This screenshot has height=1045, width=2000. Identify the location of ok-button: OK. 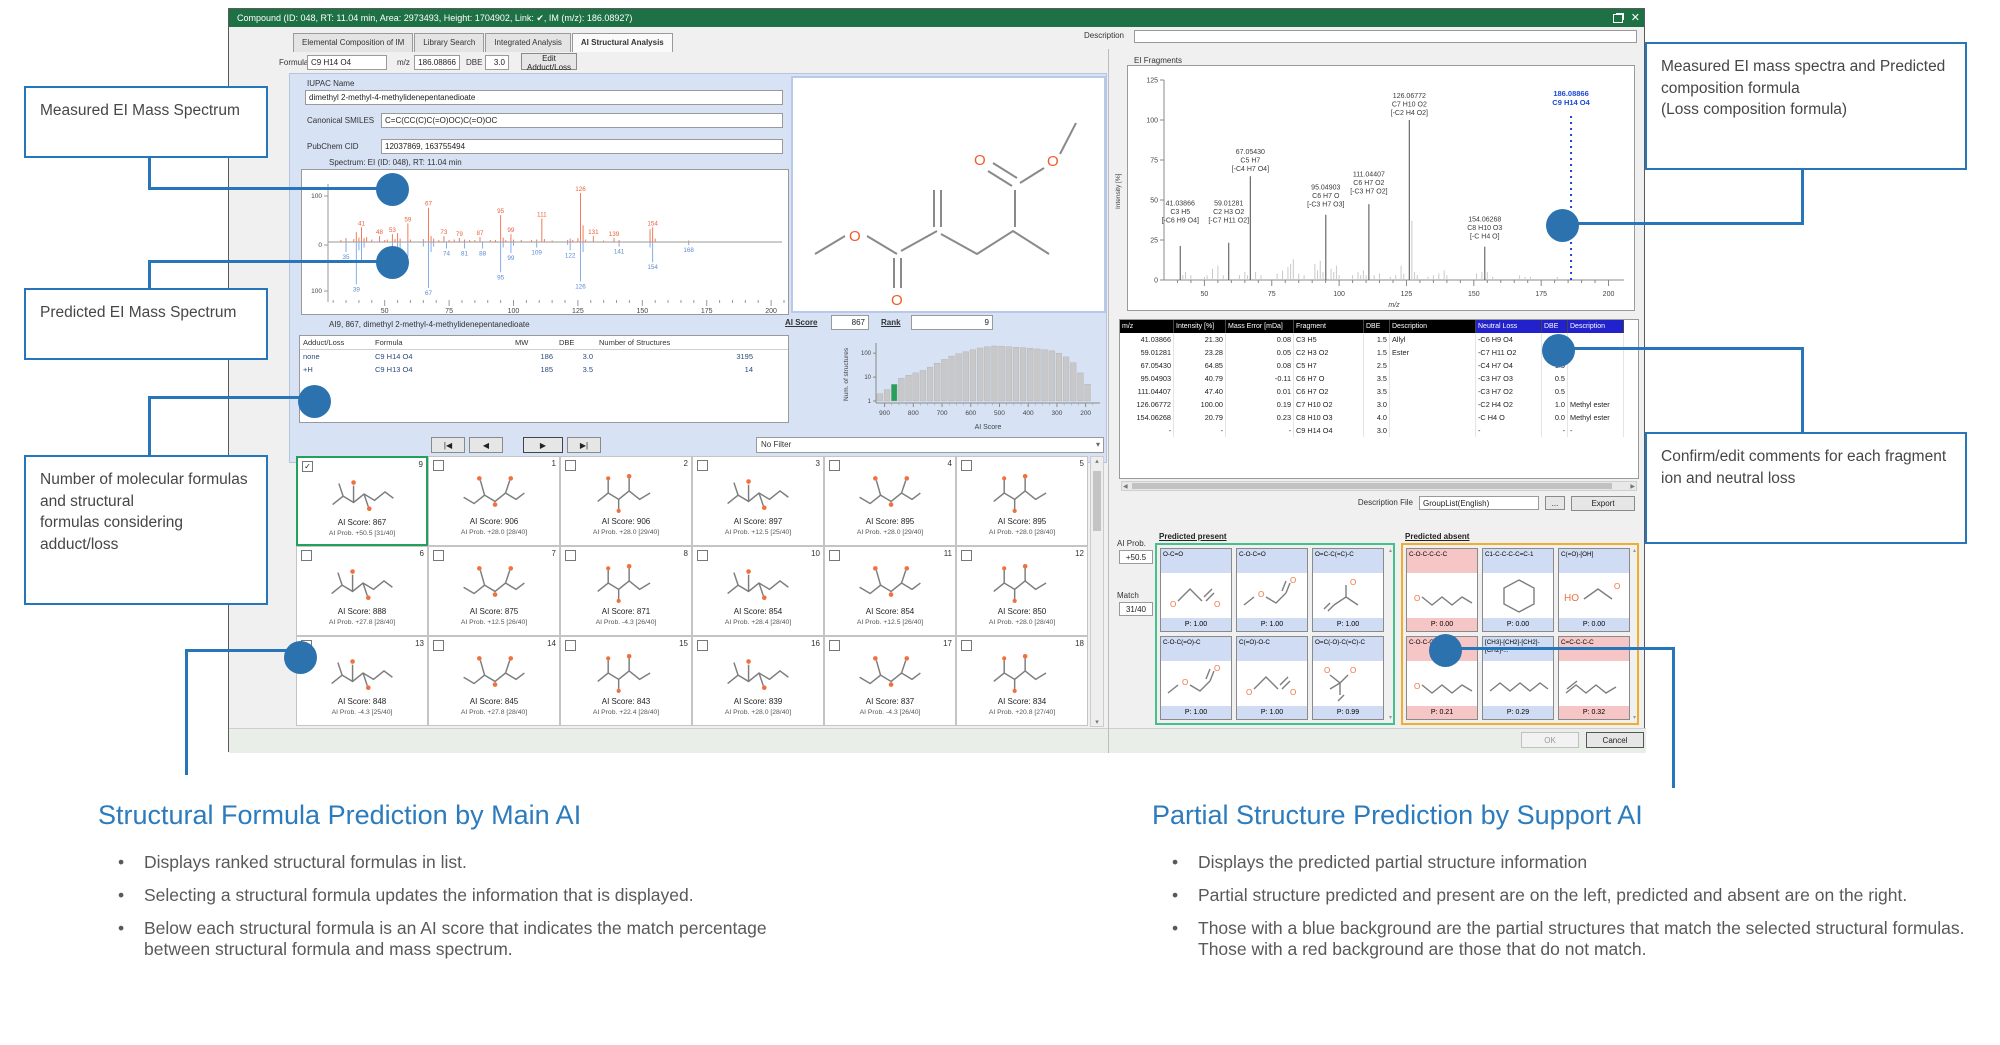
(1550, 740).